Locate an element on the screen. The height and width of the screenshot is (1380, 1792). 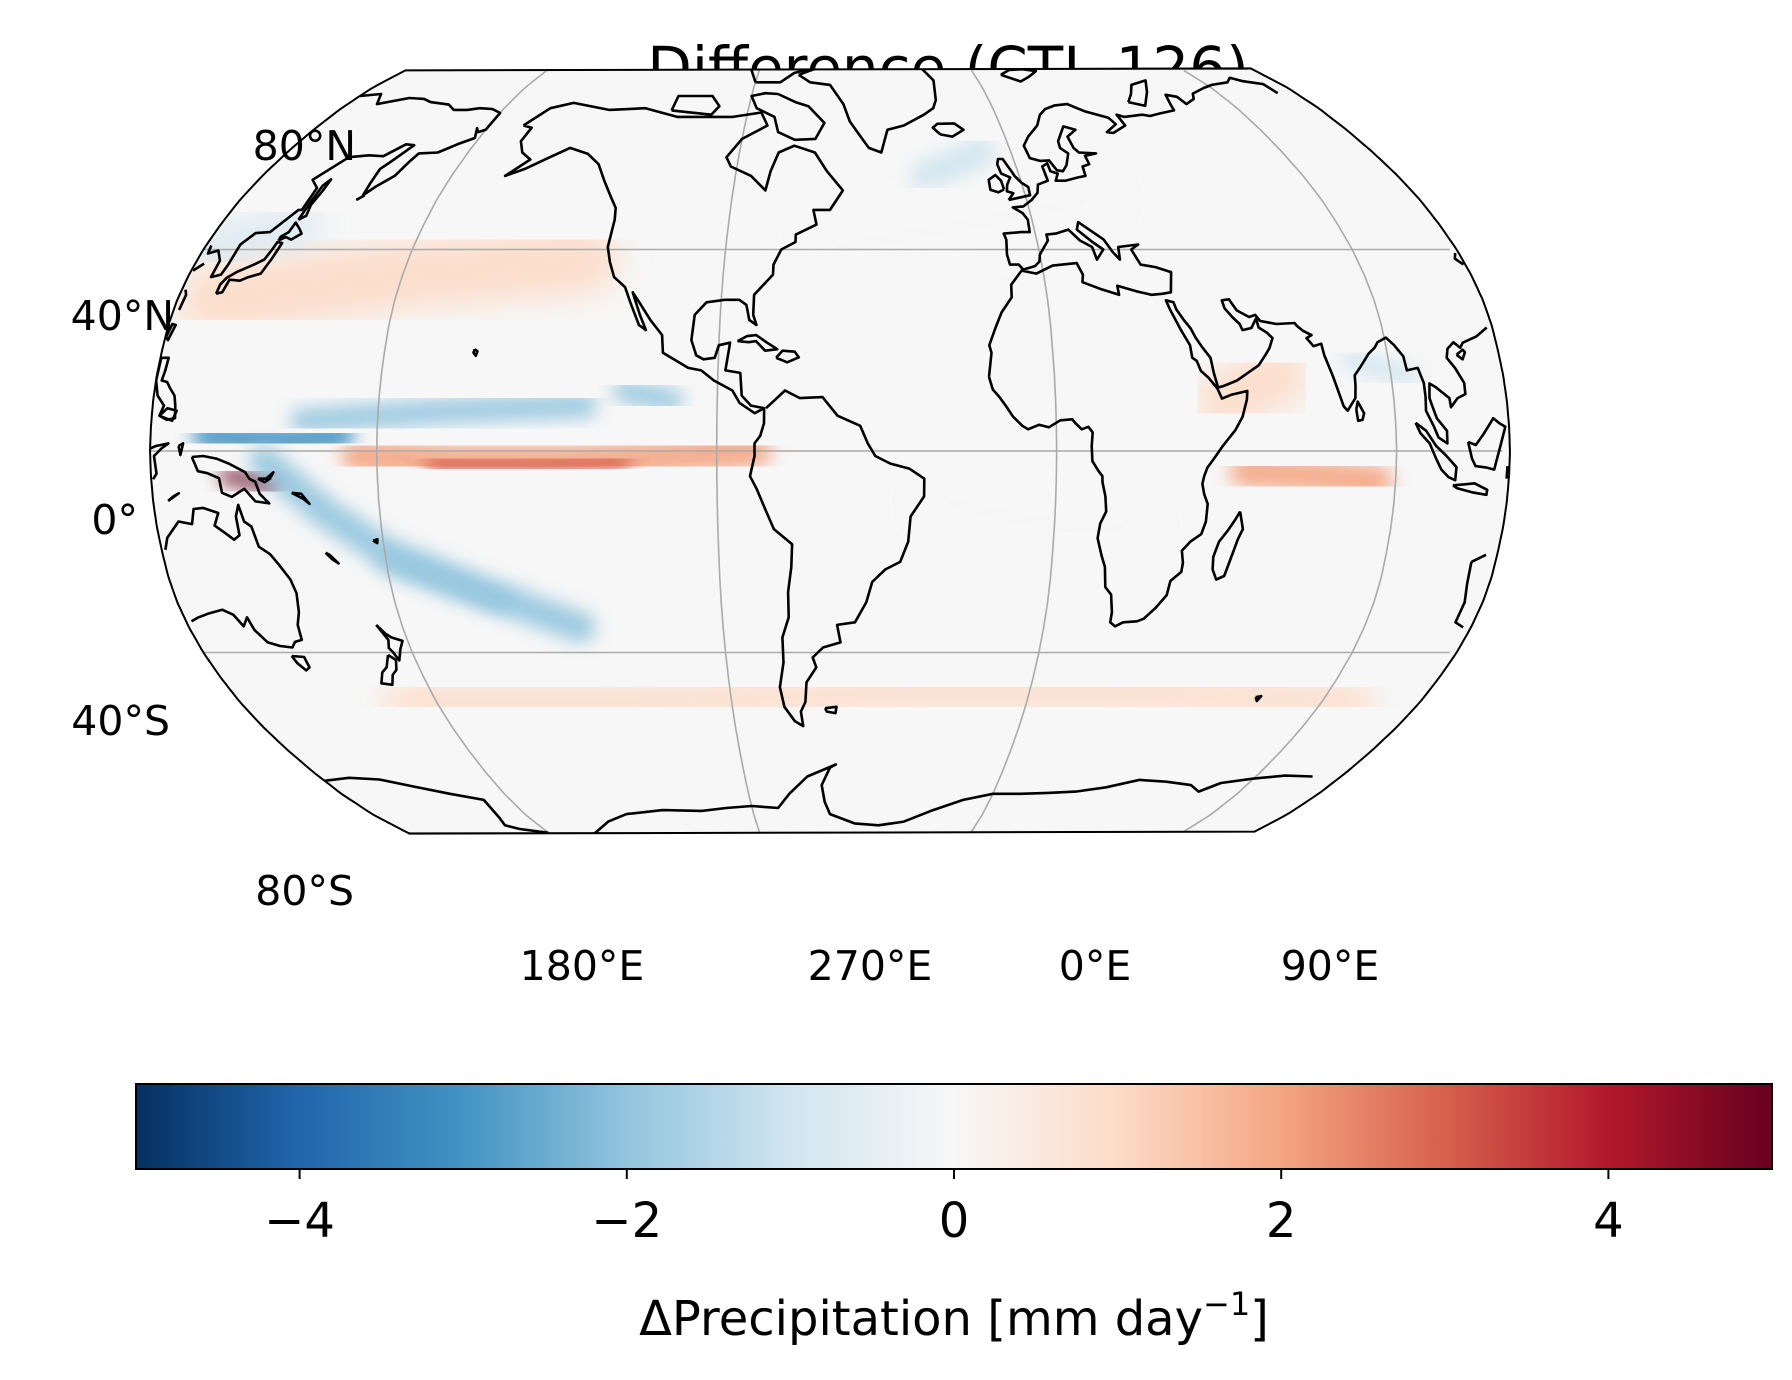
coastline-fiji is located at coordinates (375, 541).